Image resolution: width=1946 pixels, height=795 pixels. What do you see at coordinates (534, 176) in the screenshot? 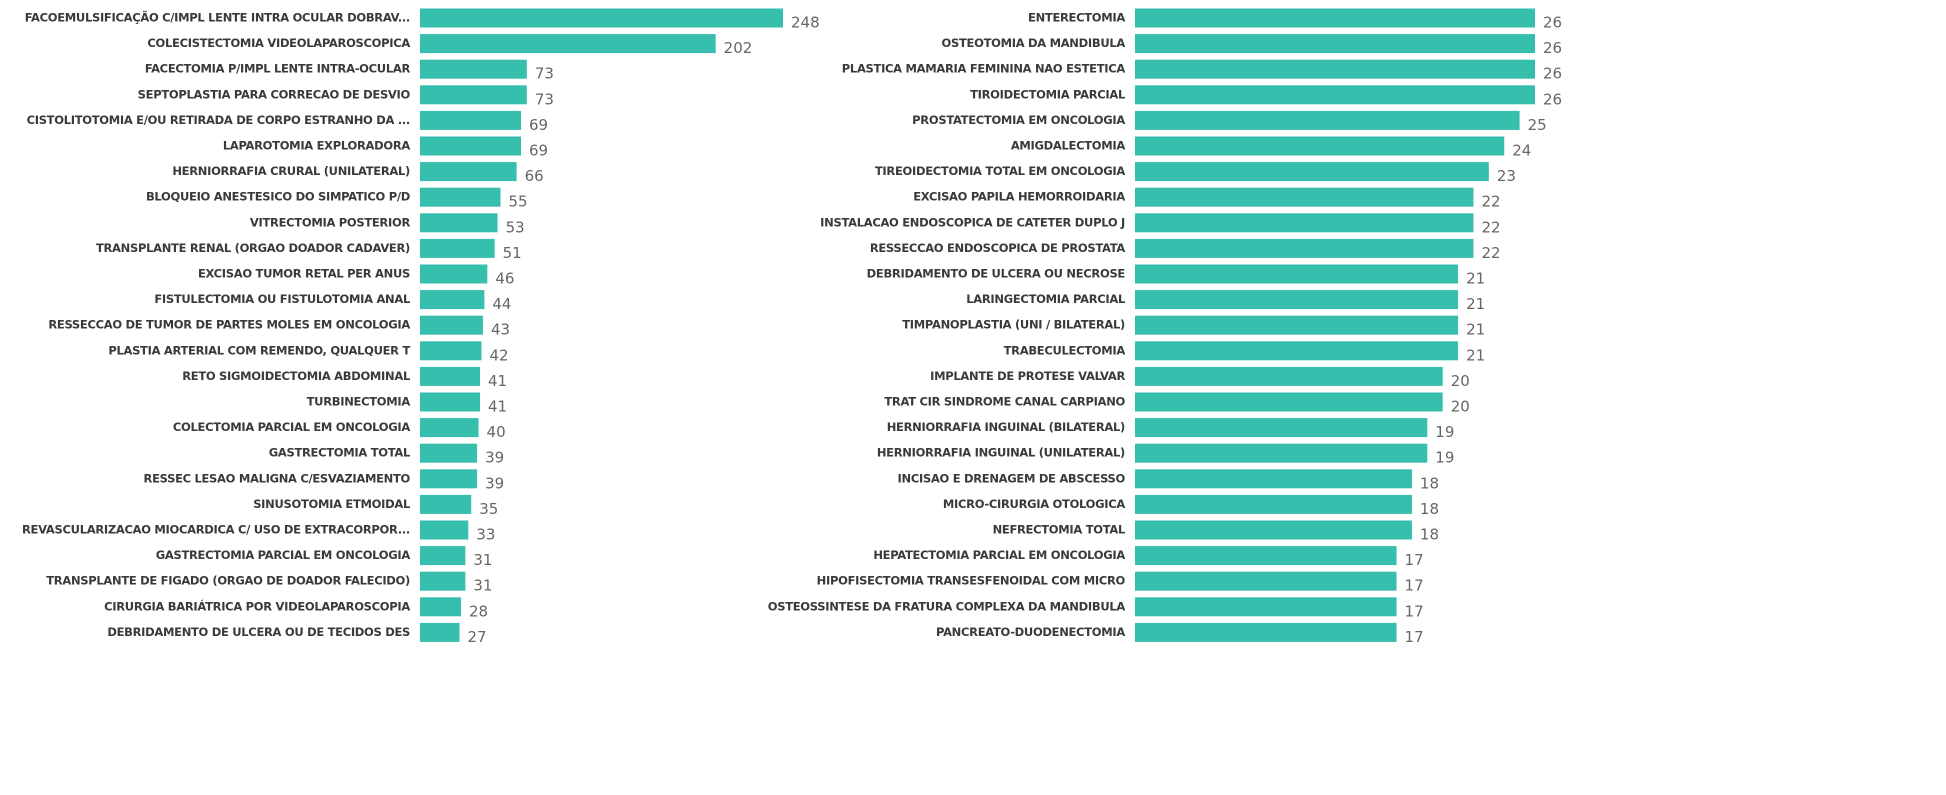
I see `value-label: 66` at bounding box center [534, 176].